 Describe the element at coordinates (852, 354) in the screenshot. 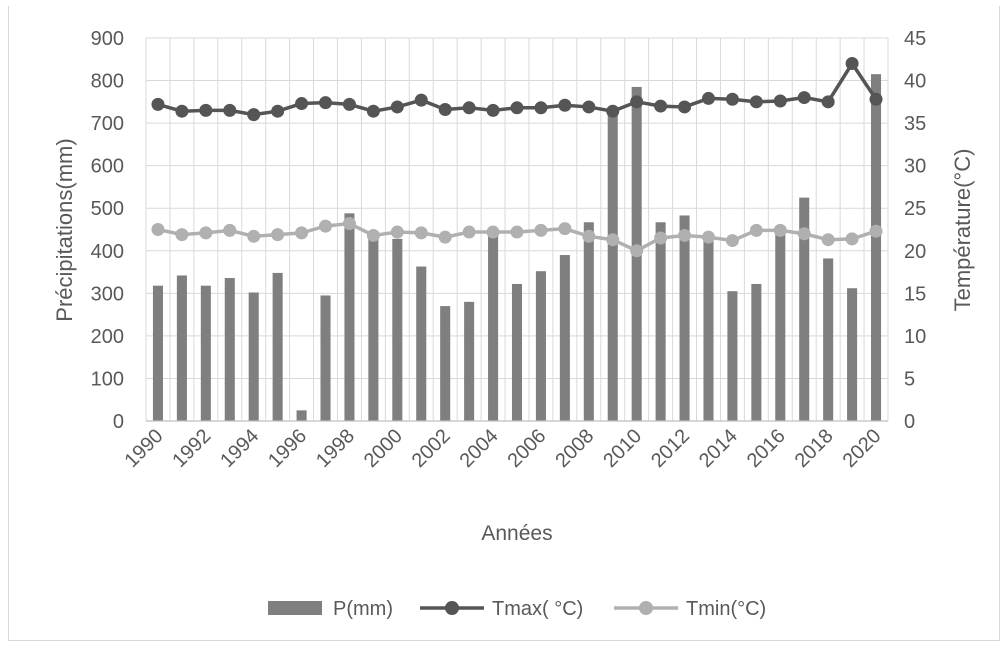

I see `bar-2019` at that location.